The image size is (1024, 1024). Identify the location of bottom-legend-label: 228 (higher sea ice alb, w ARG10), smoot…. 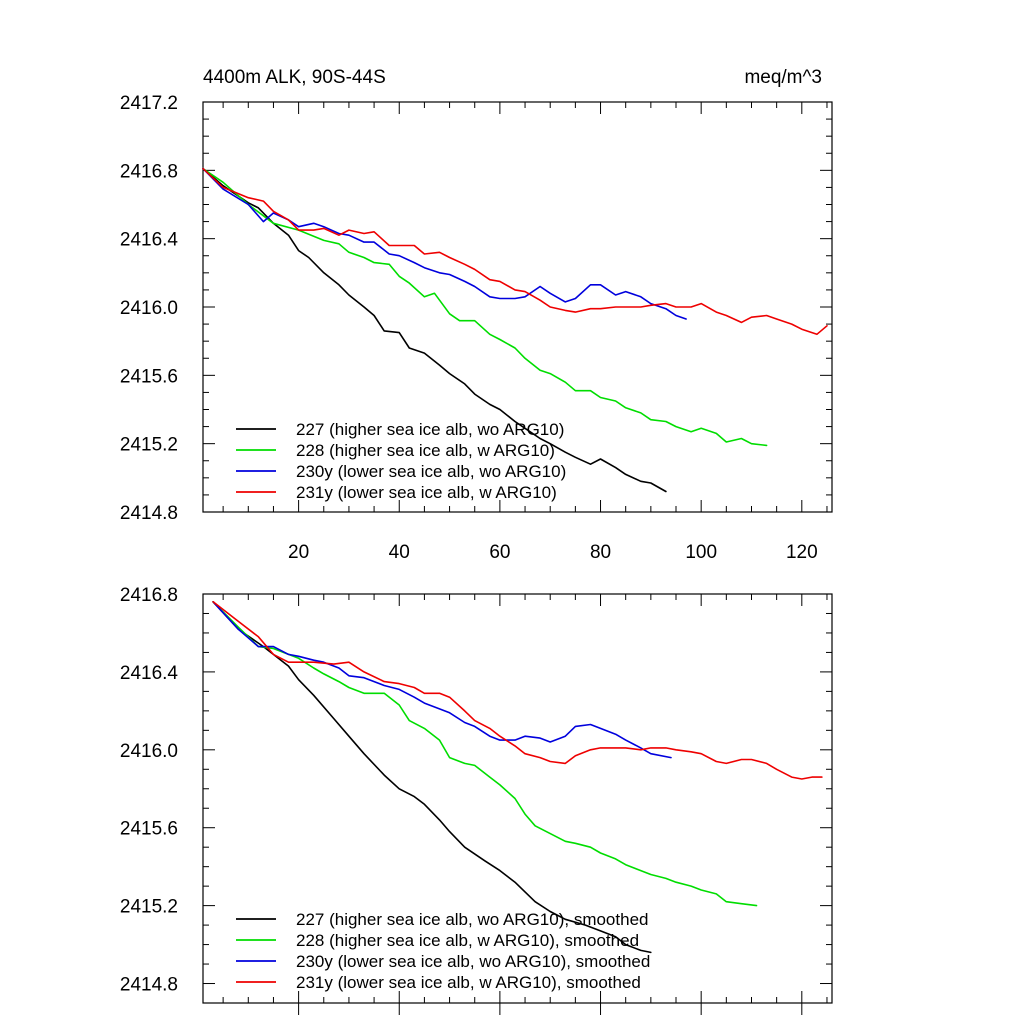
(467, 940).